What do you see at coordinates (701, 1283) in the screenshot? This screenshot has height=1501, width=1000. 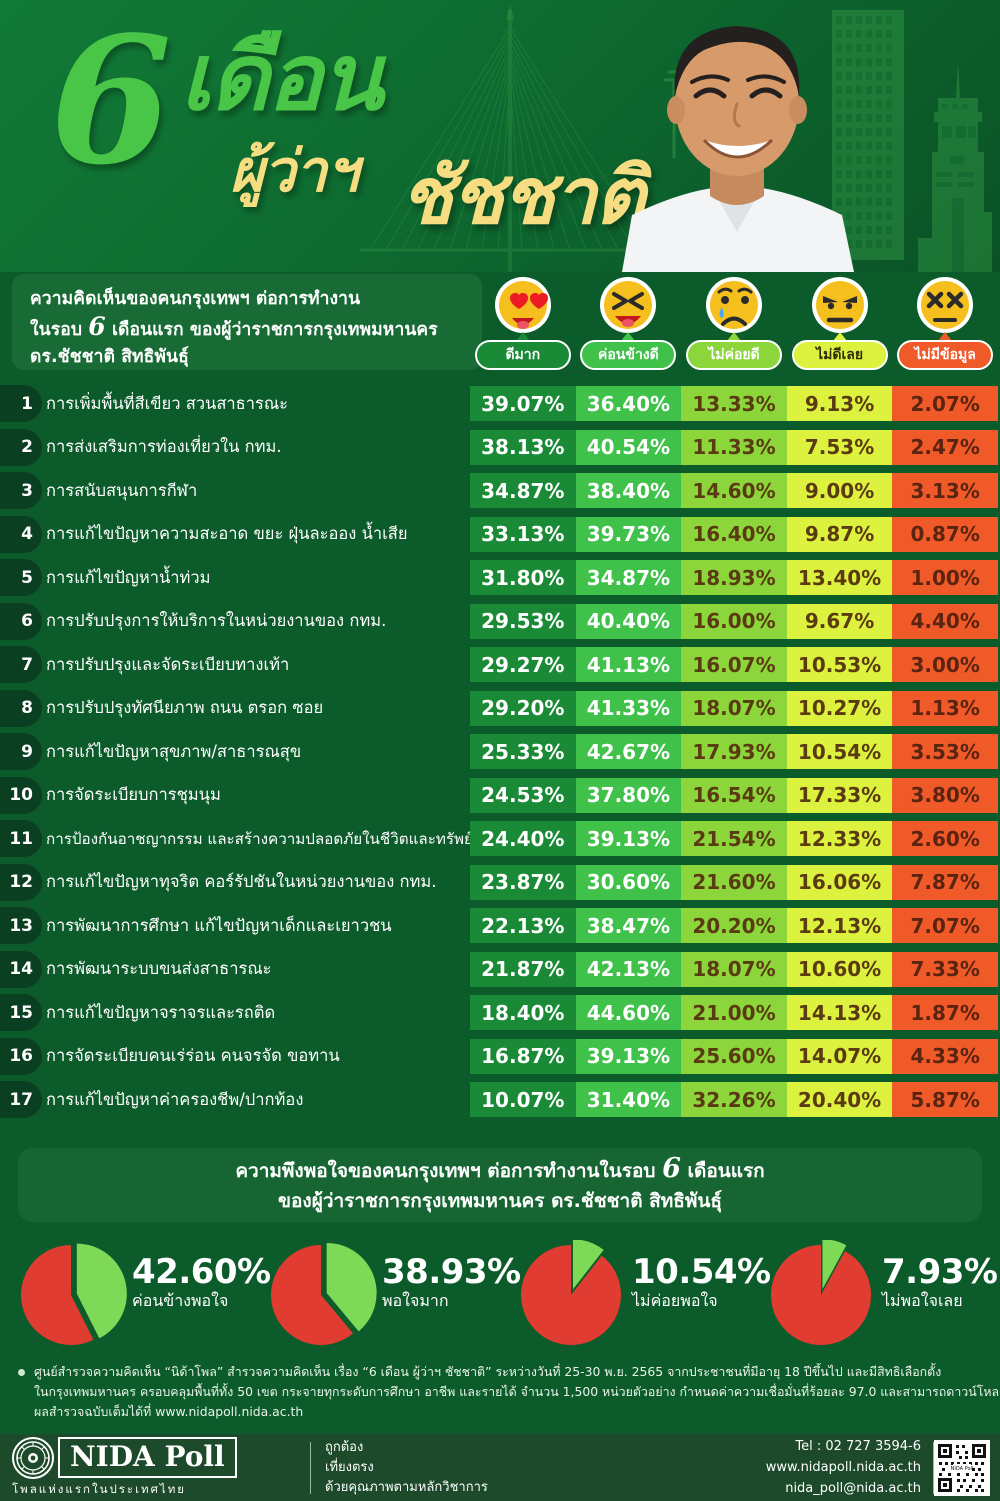 I see `pie-text-3: 10.54% ไม่ค่อยพอใจ` at bounding box center [701, 1283].